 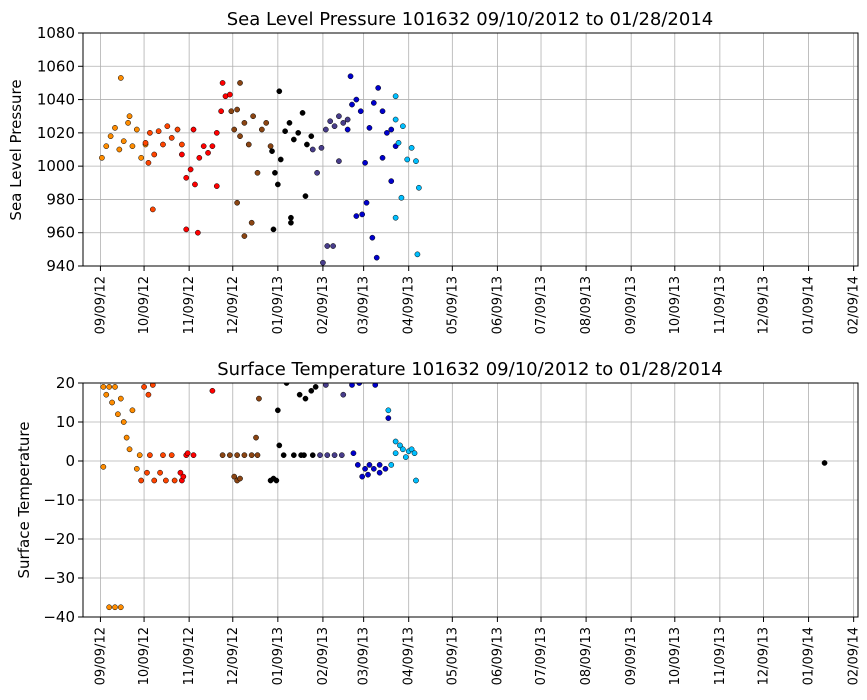 I want to click on y-tick-label: 960, so click(x=60, y=233).